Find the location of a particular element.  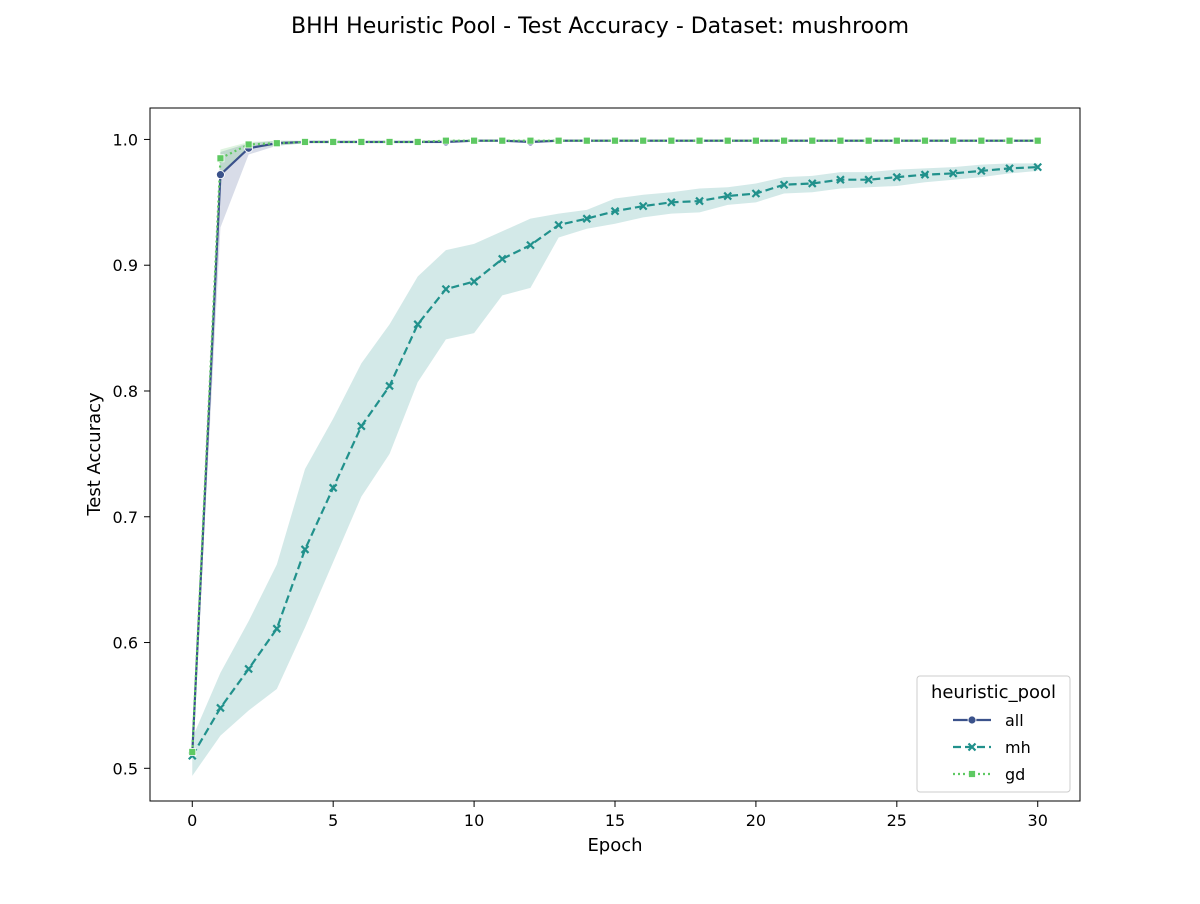

legend-label-gd: gd is located at coordinates (1015, 774).